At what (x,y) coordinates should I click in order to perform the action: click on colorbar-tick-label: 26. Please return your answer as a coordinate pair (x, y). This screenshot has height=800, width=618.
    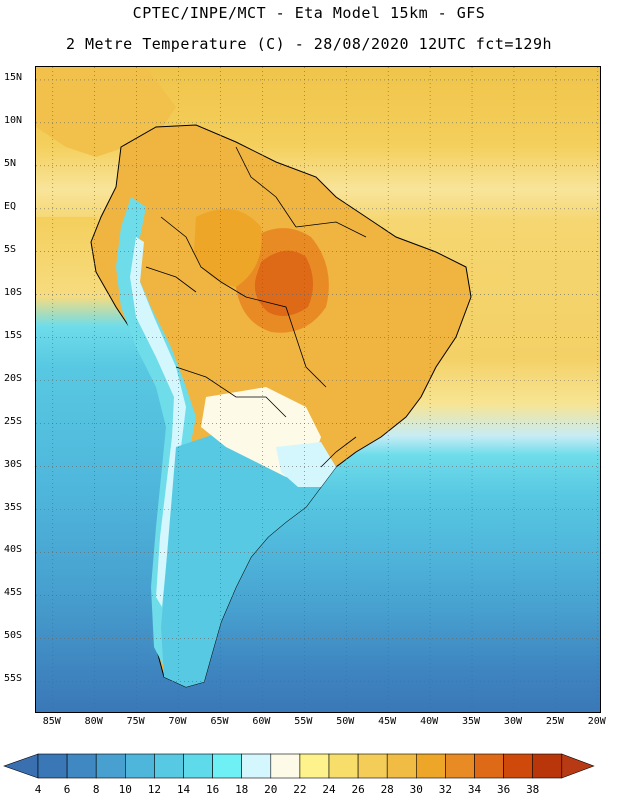
    Looking at the image, I should click on (358, 789).